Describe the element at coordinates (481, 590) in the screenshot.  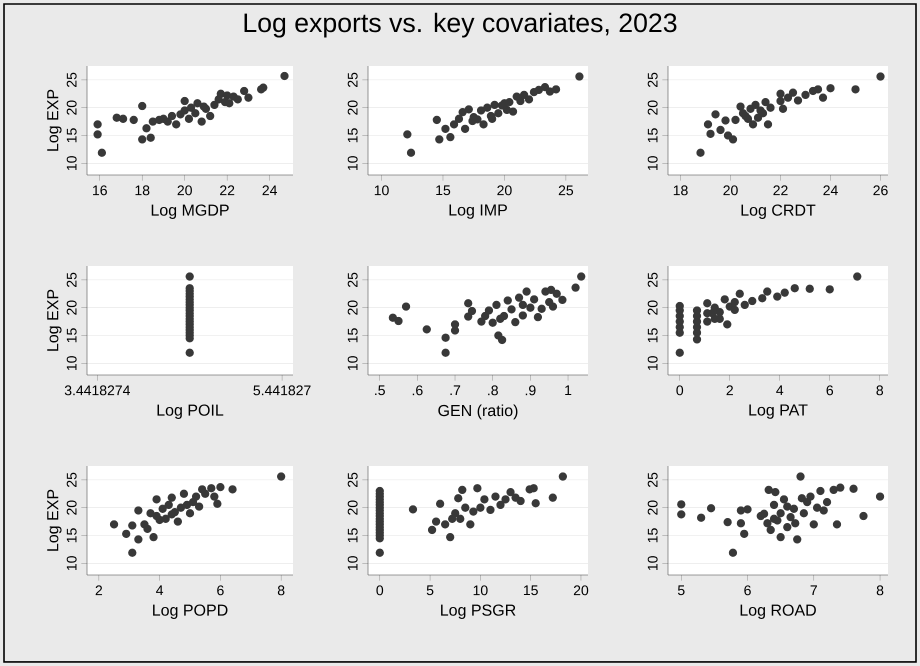
I see `x-tick-label: 10` at that location.